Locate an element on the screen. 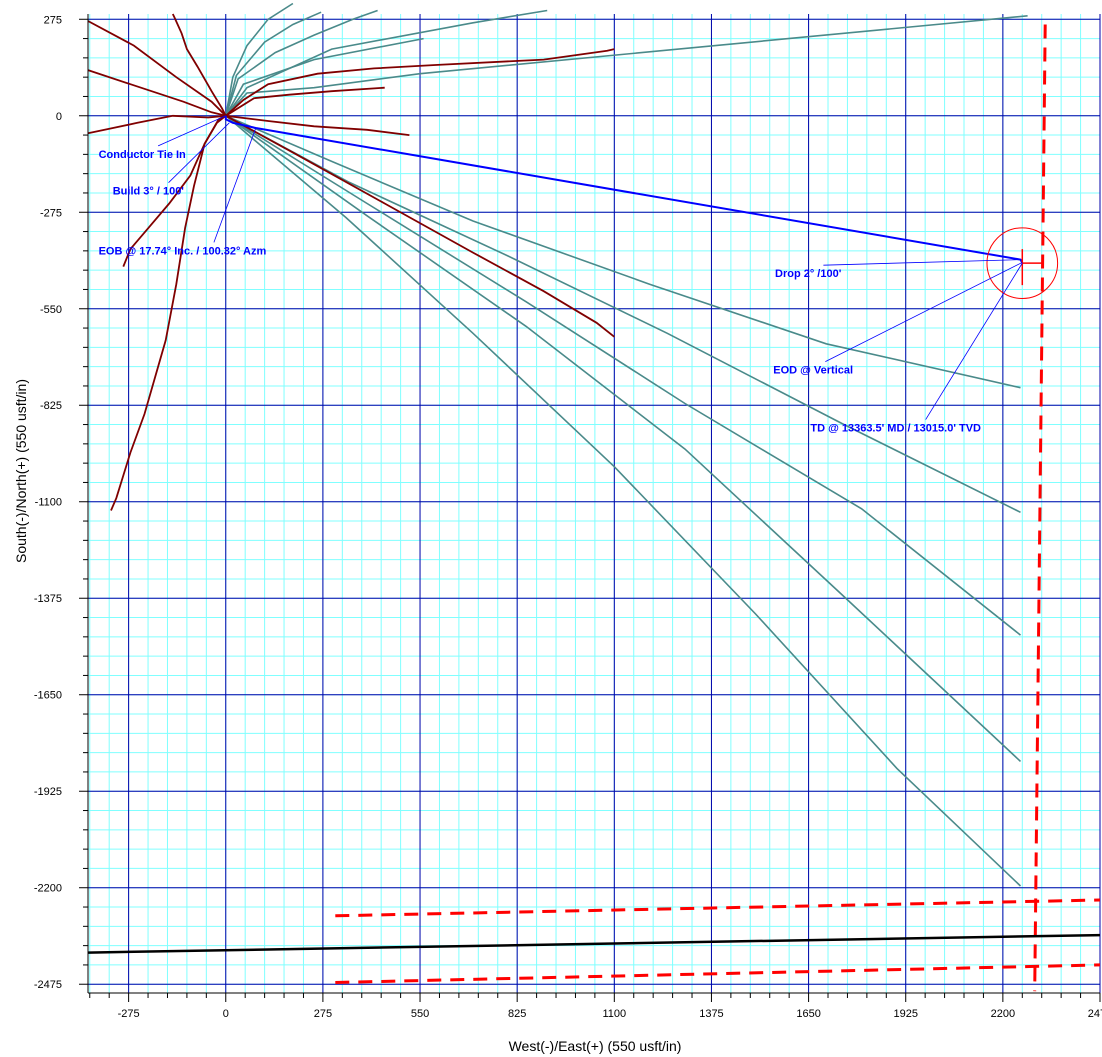 This screenshot has height=1057, width=1102. target-circle is located at coordinates (1022, 263).